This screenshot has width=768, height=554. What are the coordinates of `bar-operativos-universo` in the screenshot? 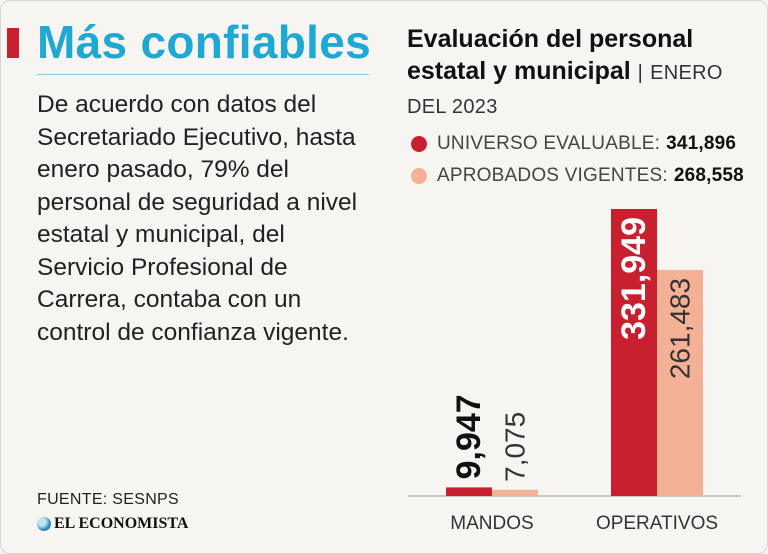 It's located at (634, 352).